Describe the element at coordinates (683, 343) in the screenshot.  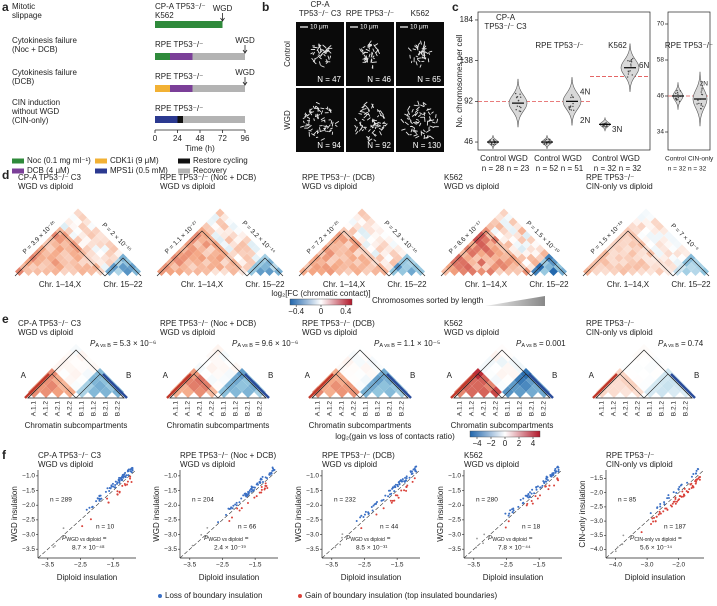
I see `p-equals: =` at that location.